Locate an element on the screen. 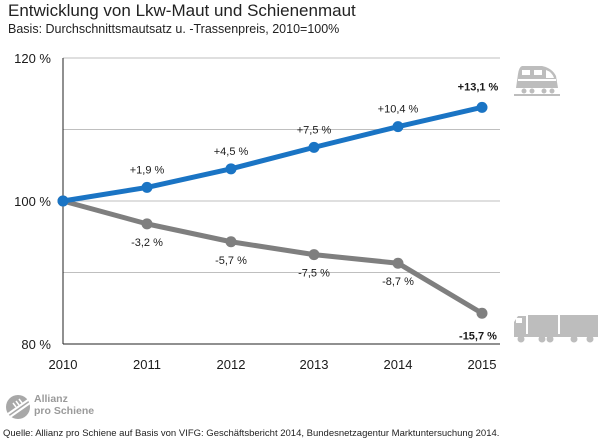 The height and width of the screenshot is (444, 600). y-tick-label: 100 % is located at coordinates (32, 201).